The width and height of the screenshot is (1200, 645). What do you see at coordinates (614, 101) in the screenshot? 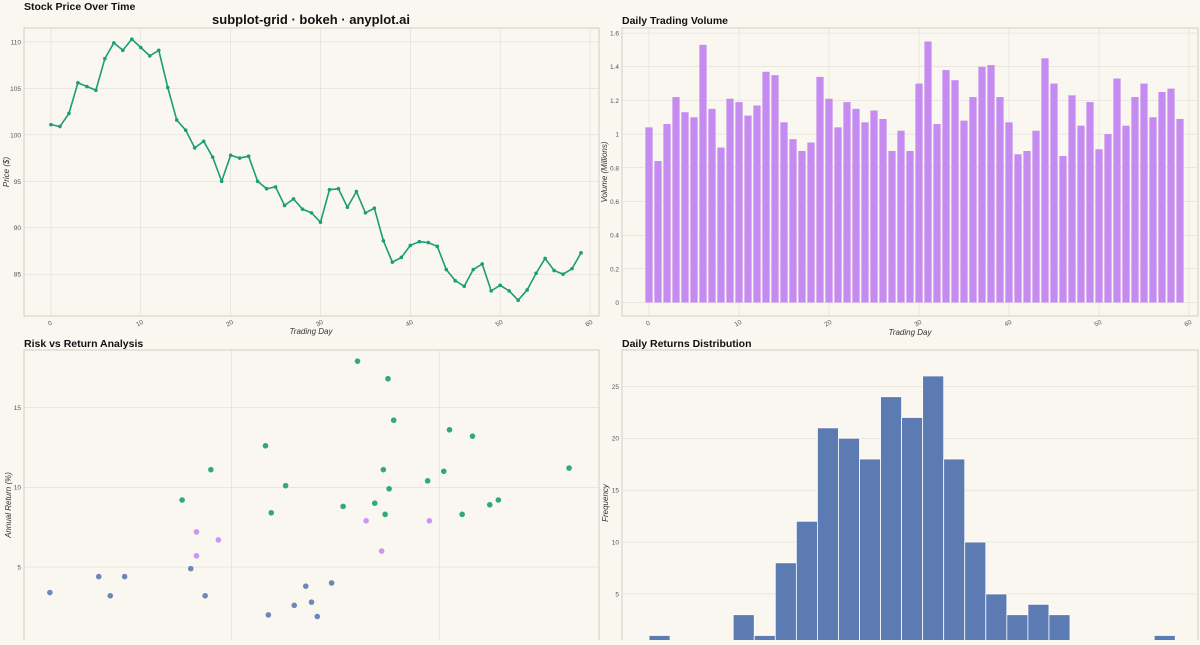
I see `volume-y-tick-label: 1.2` at bounding box center [614, 101].